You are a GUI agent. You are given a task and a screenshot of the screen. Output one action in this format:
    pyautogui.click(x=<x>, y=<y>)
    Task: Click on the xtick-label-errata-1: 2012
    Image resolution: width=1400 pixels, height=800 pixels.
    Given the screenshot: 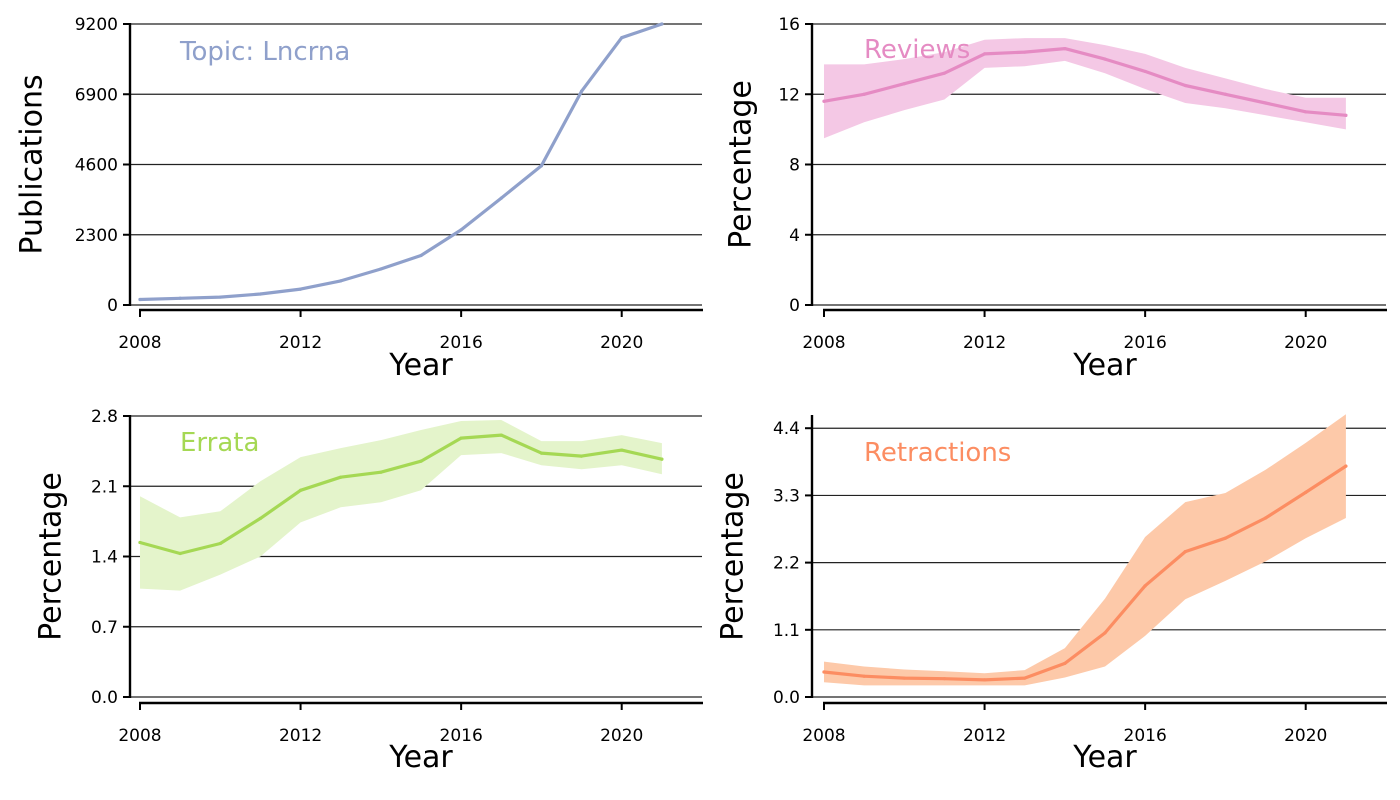 What is the action you would take?
    pyautogui.click(x=300, y=736)
    